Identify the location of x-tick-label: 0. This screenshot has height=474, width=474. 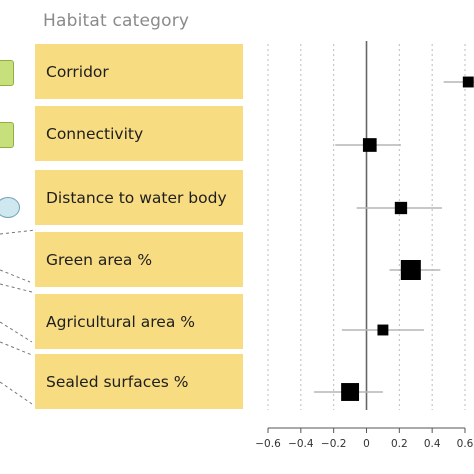
(366, 444).